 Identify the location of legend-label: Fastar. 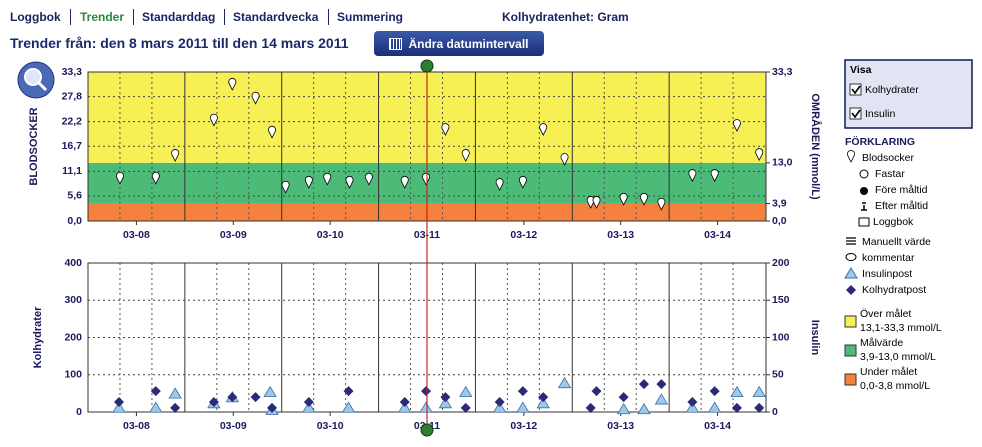
(890, 174).